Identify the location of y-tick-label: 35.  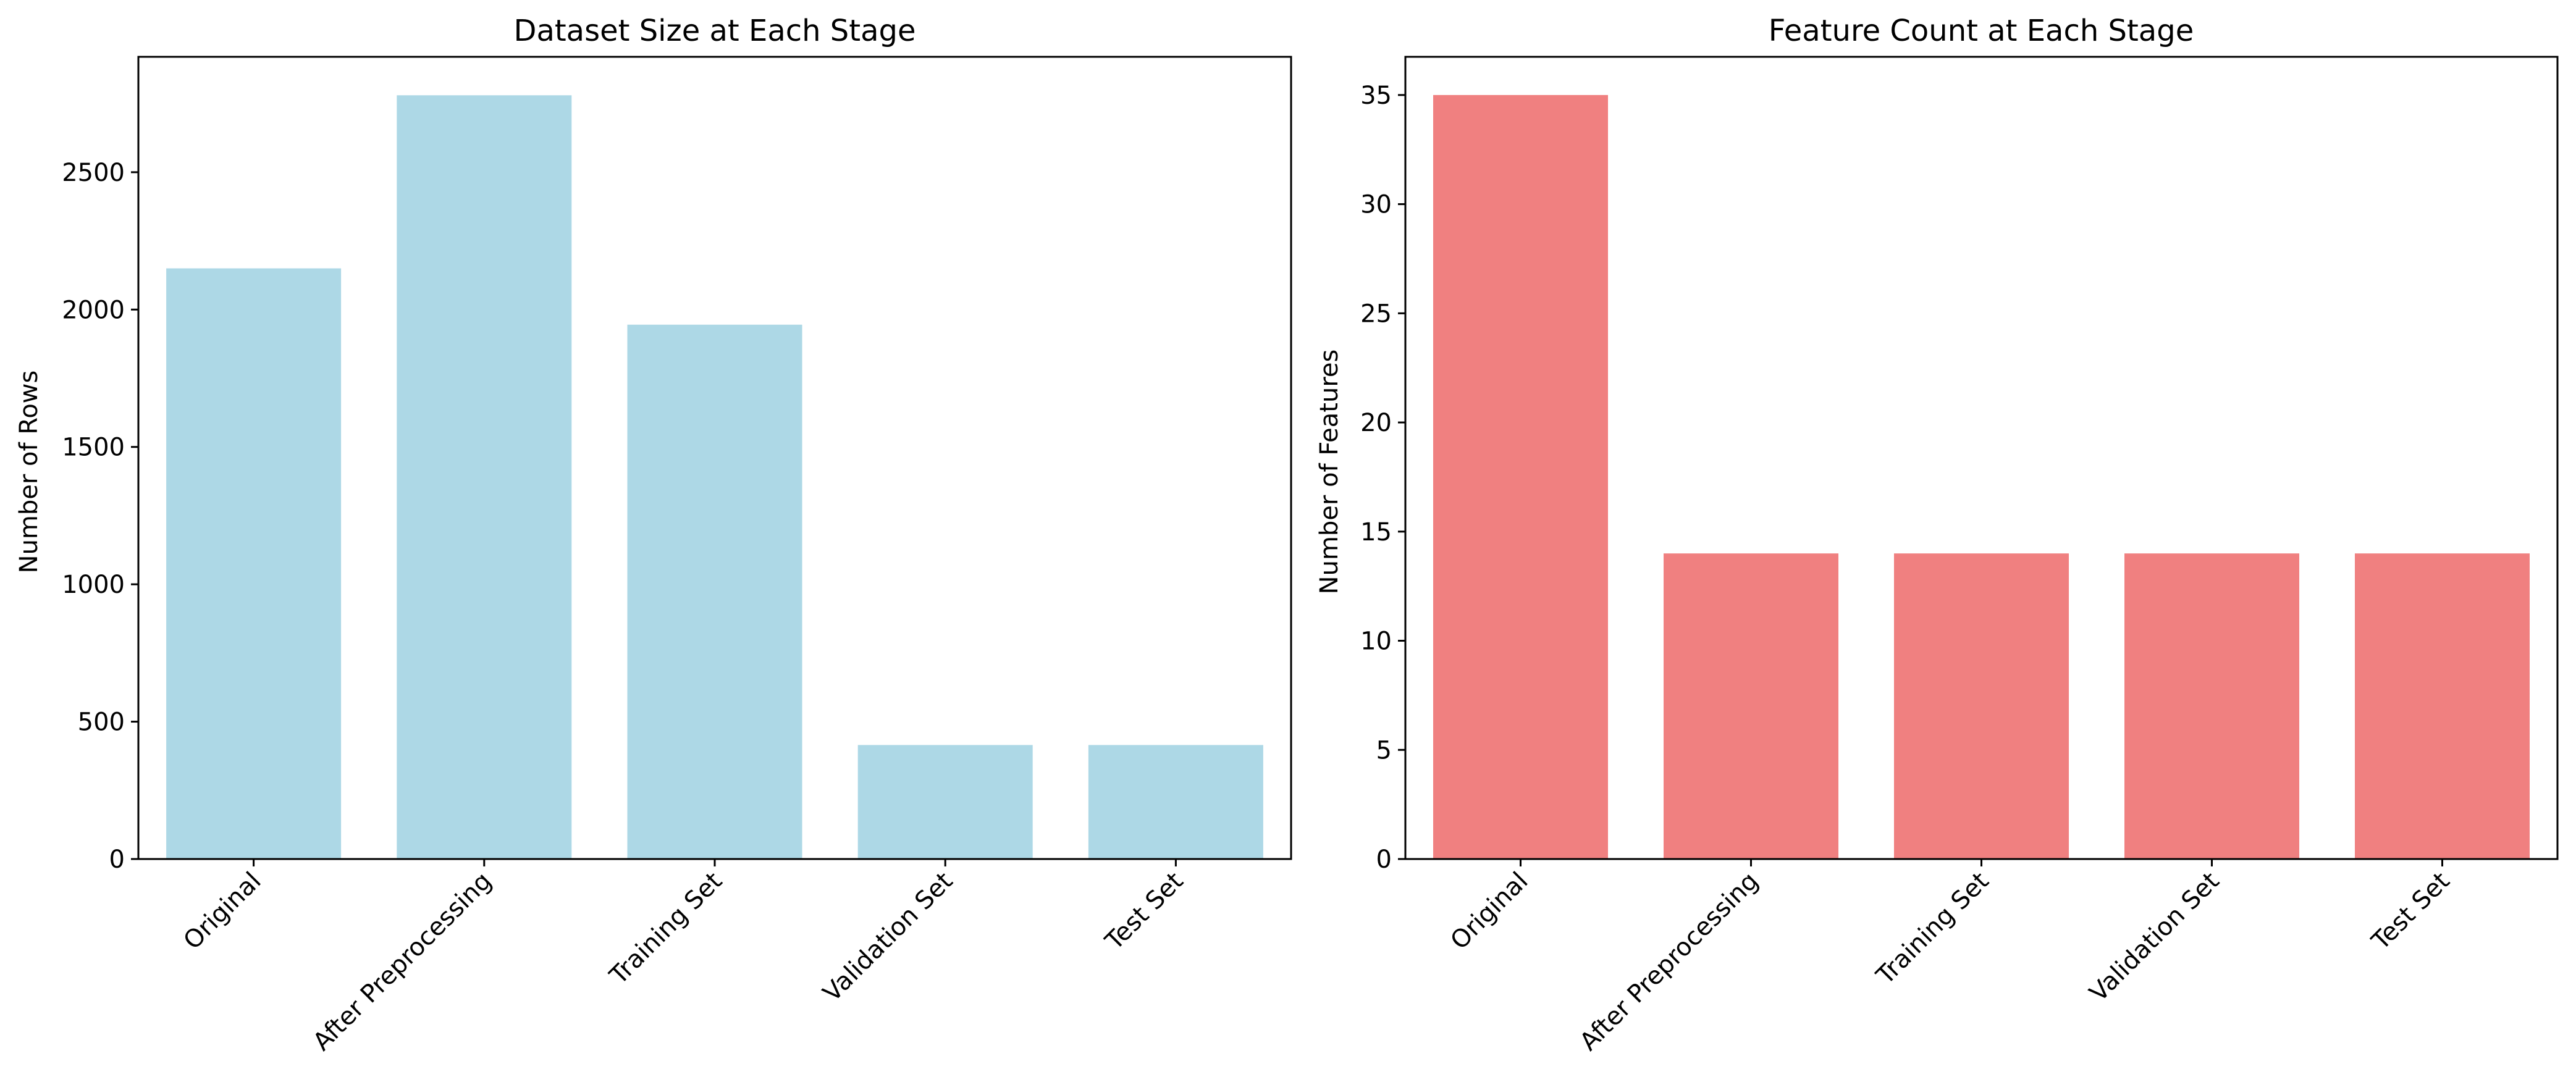
(1376, 96).